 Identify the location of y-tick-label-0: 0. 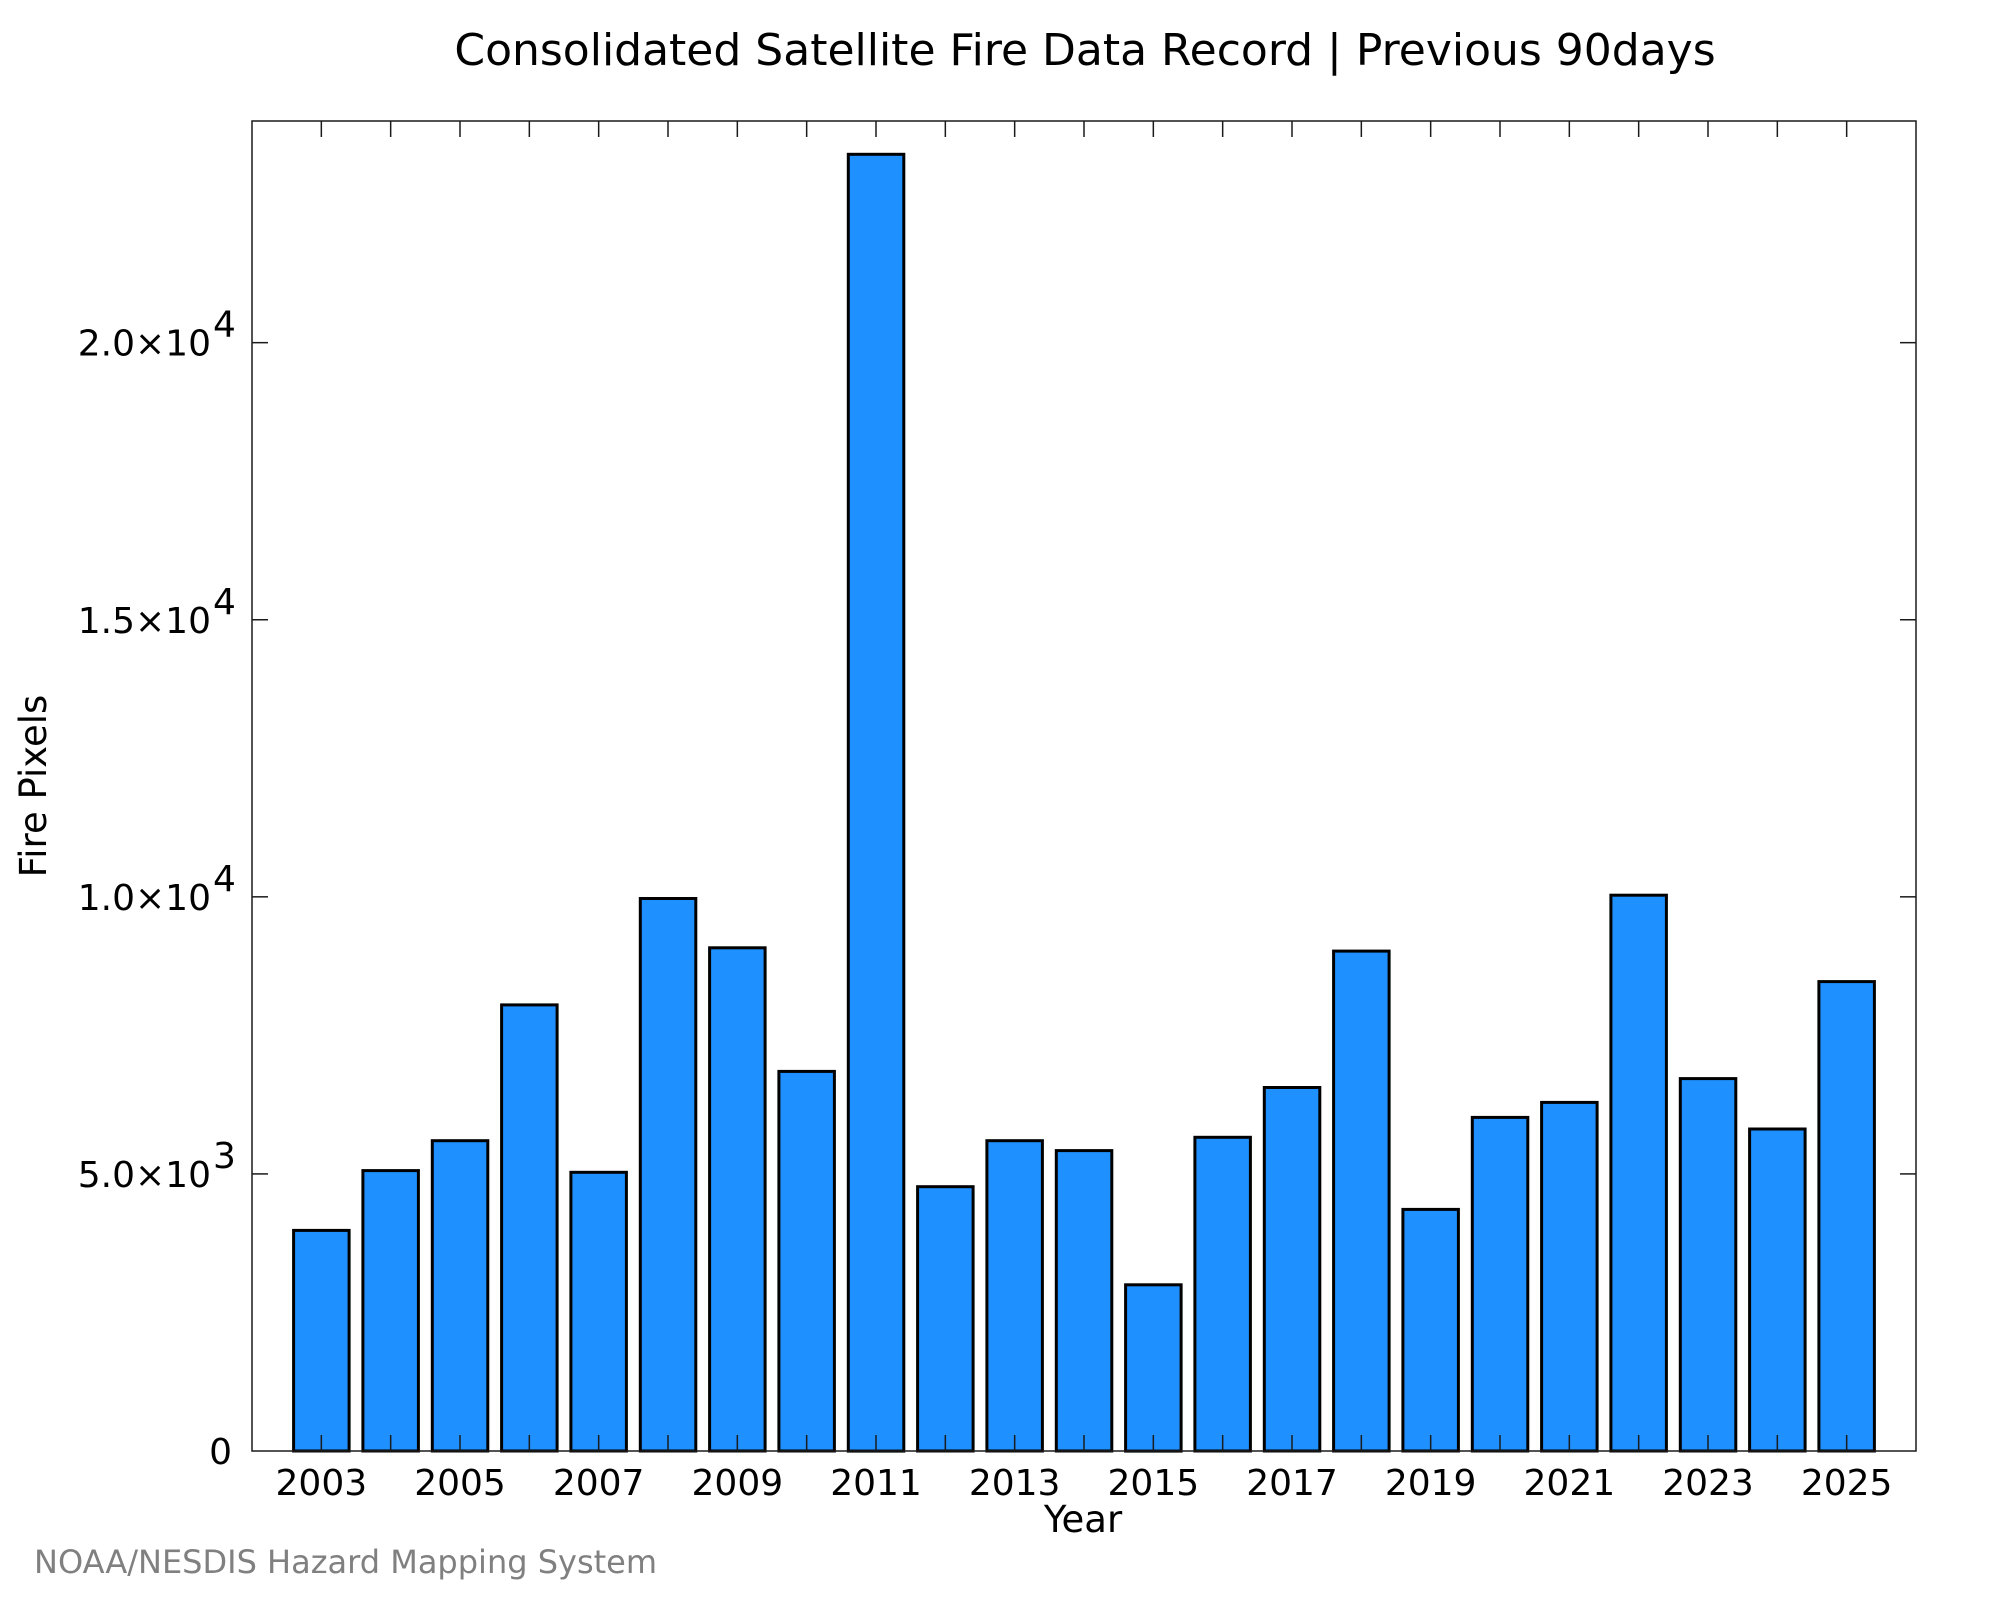
(220, 1452).